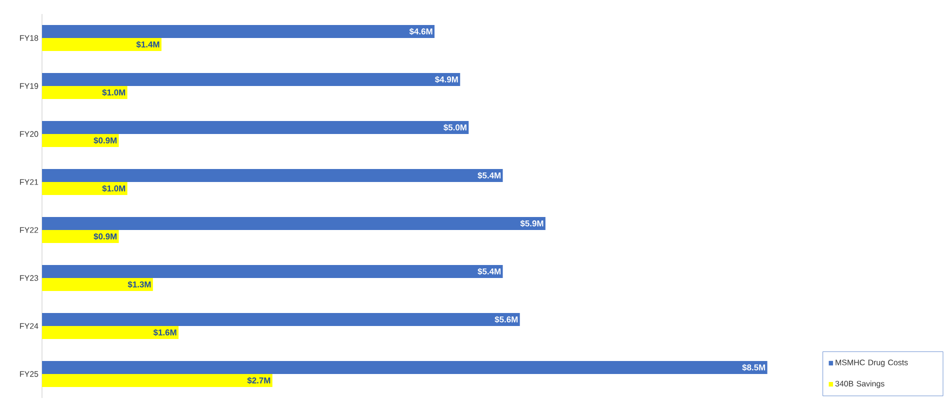  I want to click on data-label: $5.6M, so click(506, 319).